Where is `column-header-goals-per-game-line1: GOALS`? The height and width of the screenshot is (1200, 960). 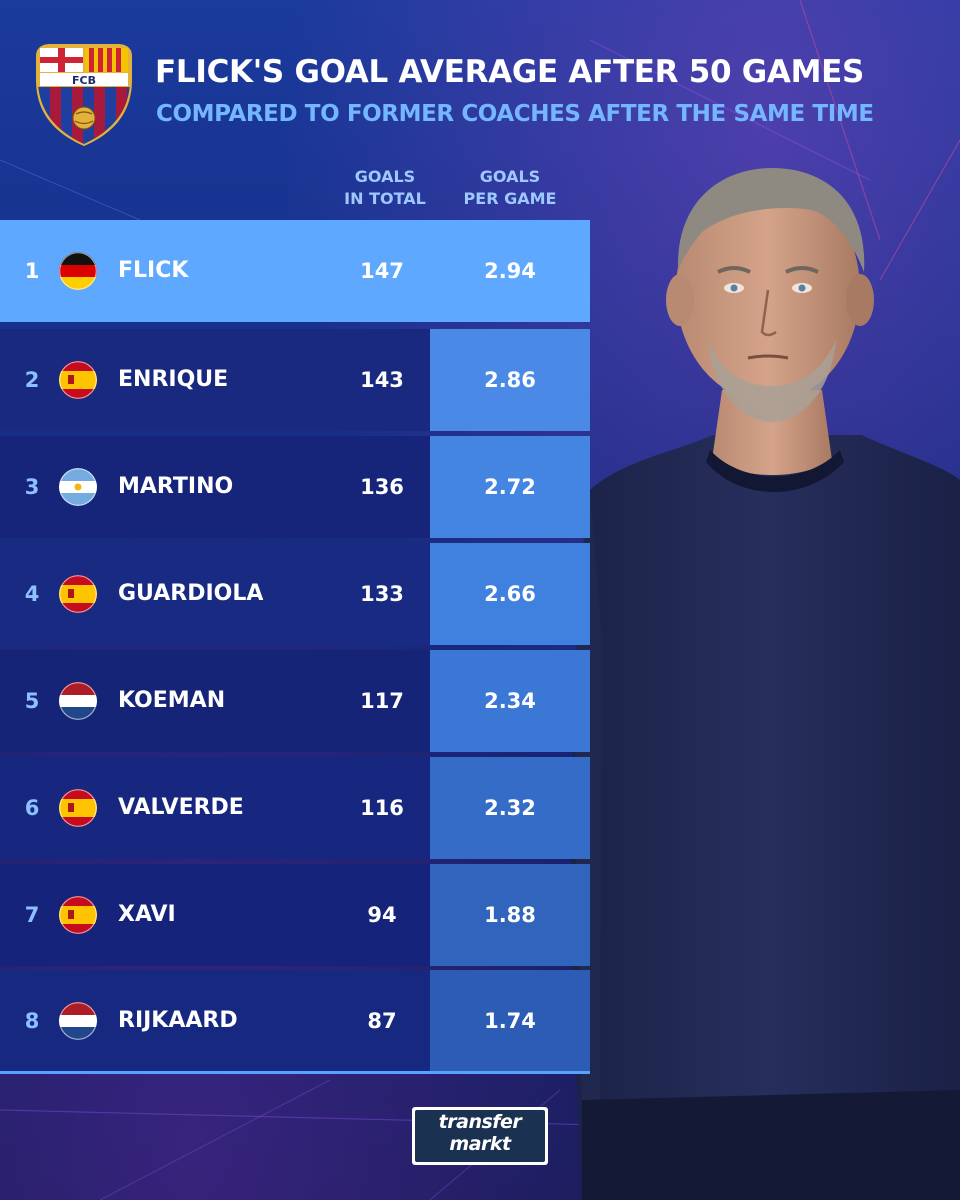 column-header-goals-per-game-line1: GOALS is located at coordinates (510, 176).